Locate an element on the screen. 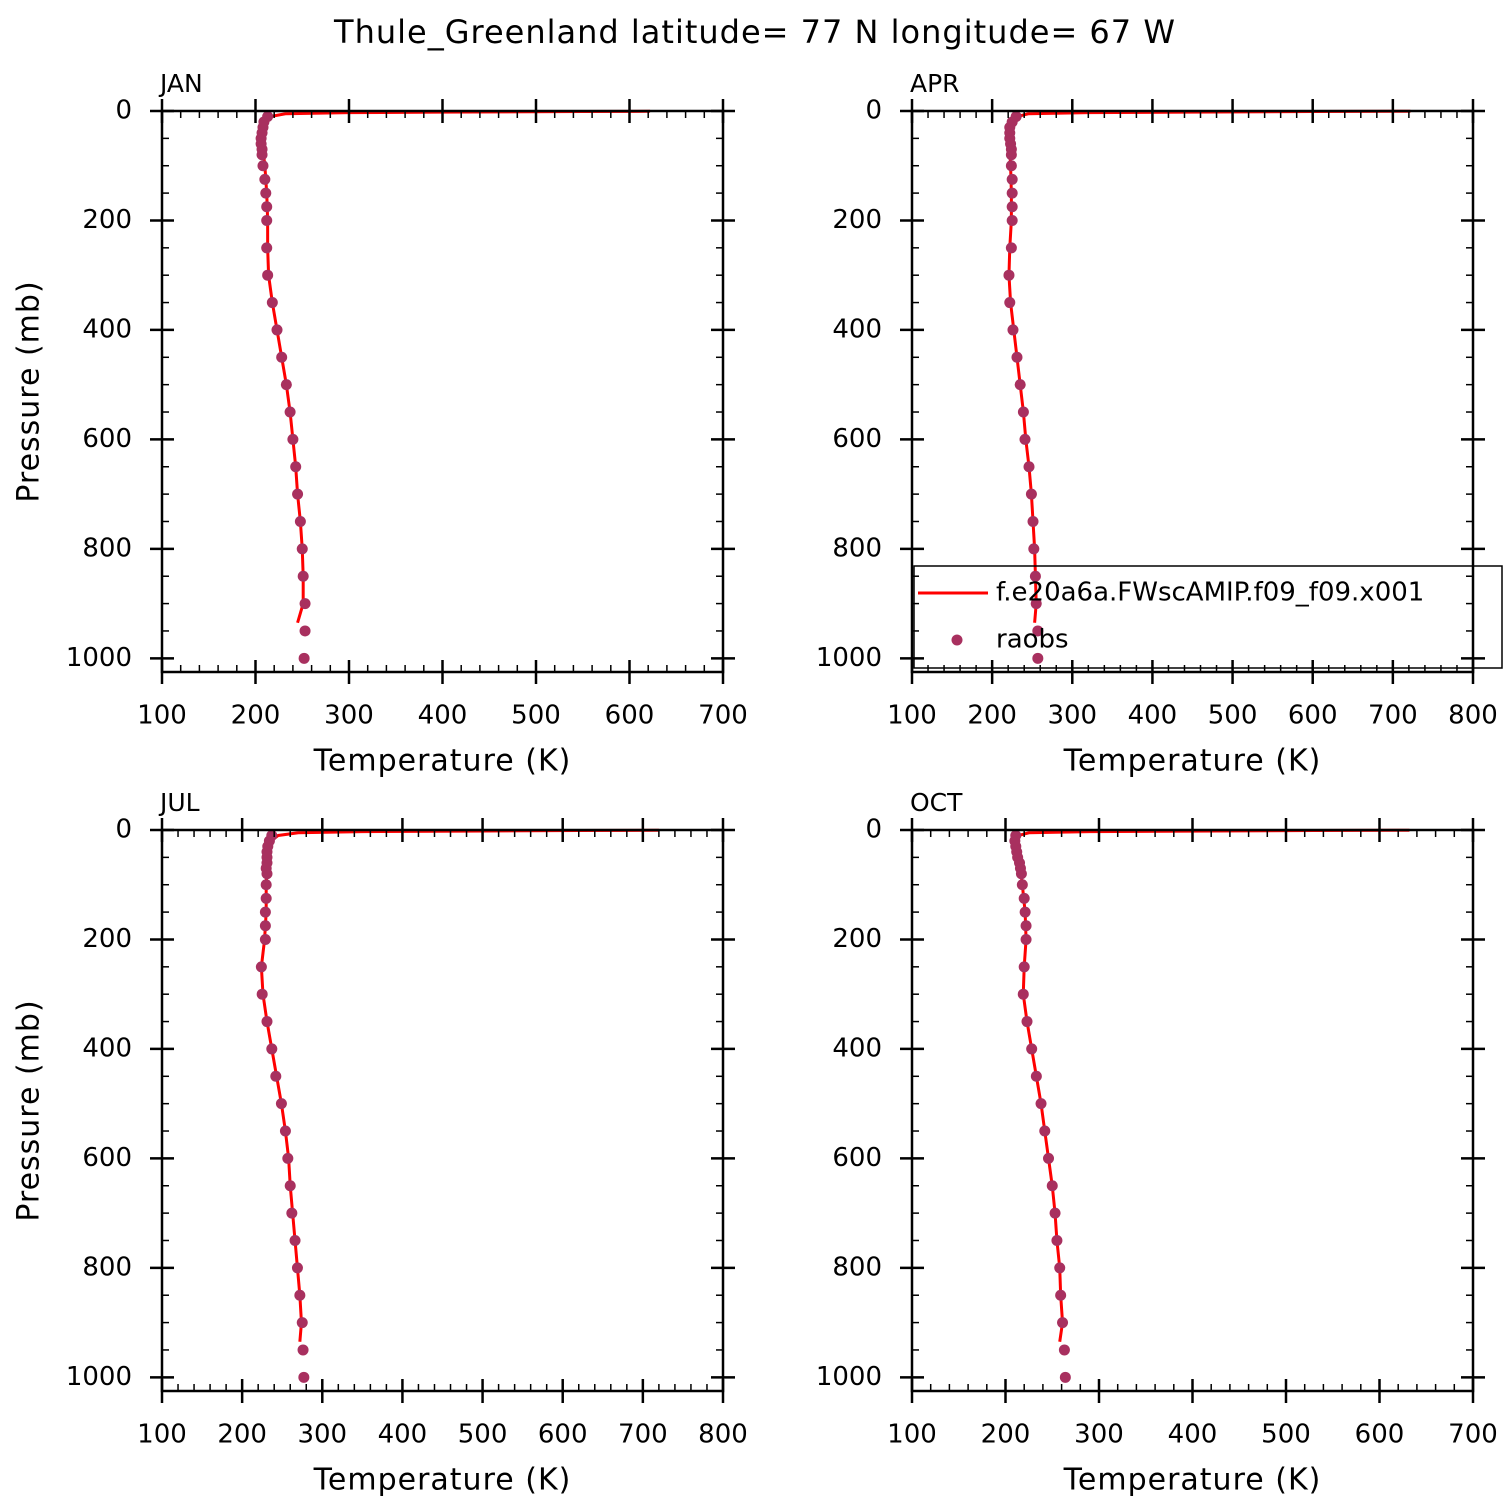 The height and width of the screenshot is (1510, 1510). y-tick-label: 1000 is located at coordinates (849, 658).